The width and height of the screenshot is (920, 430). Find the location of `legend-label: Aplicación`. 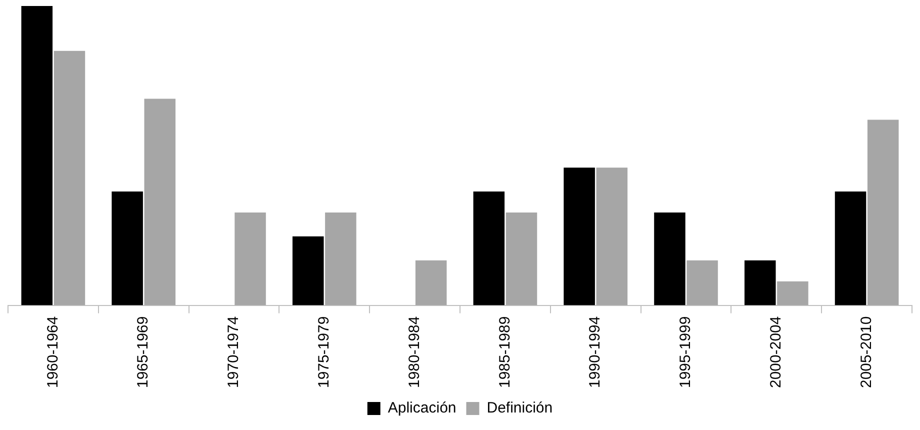

legend-label: Aplicación is located at coordinates (422, 408).